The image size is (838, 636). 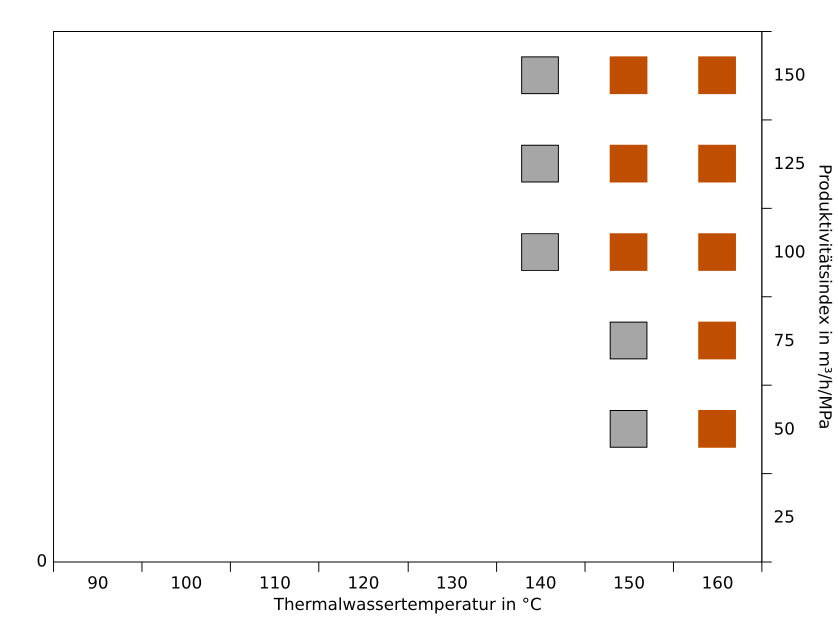 I want to click on x-tick-label: 120, so click(x=364, y=582).